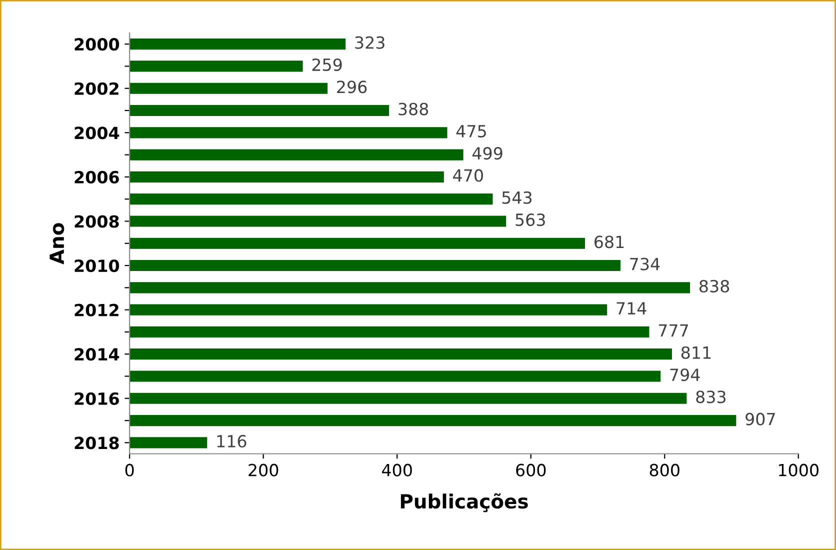  Describe the element at coordinates (96, 221) in the screenshot. I see `y-tick-label: 2008` at that location.